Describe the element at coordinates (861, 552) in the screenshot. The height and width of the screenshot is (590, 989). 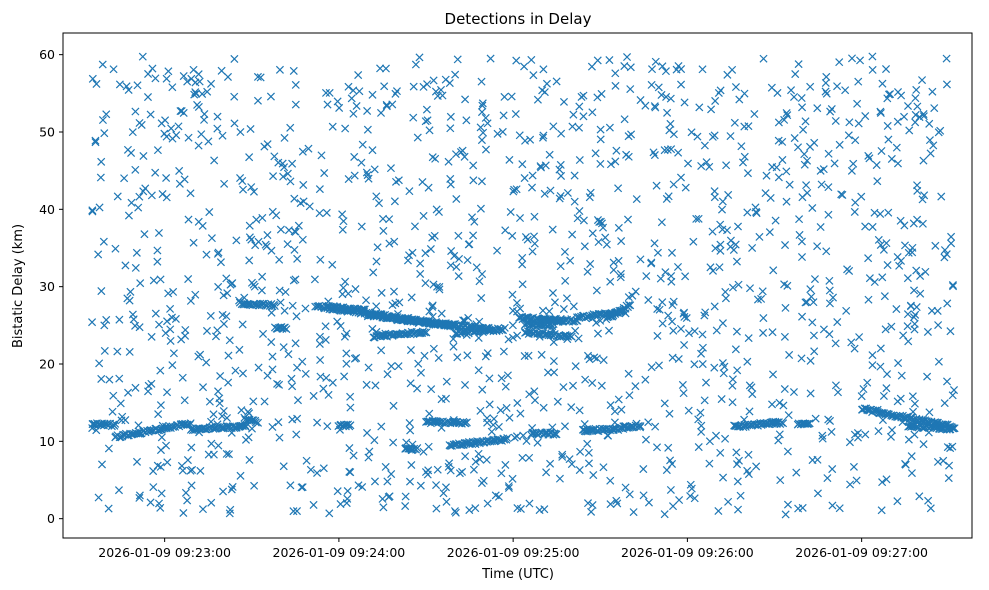
I see `x-tick-label: 2026-01-09 09:27:00` at that location.